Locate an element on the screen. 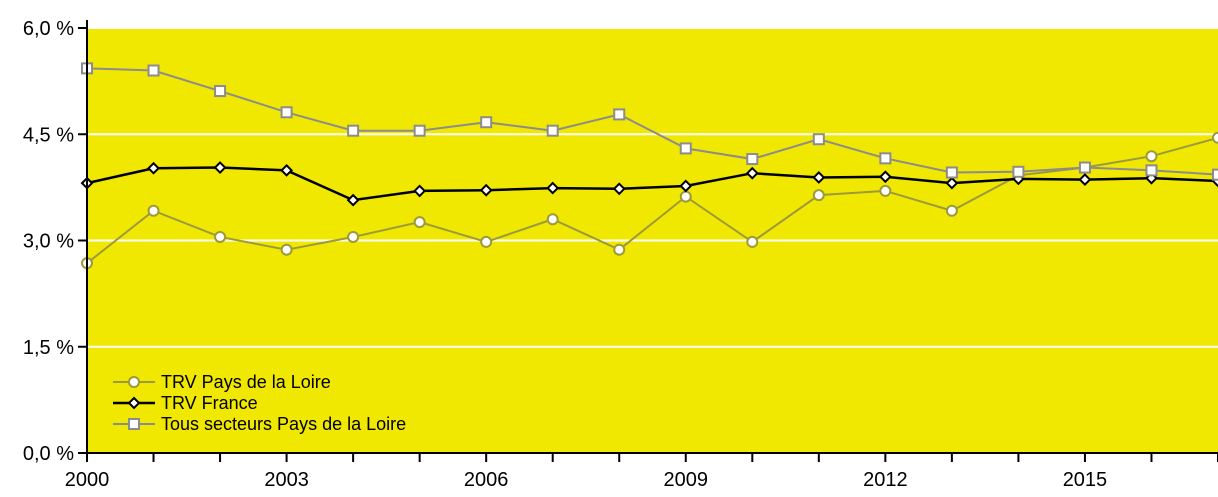 The width and height of the screenshot is (1218, 497). y-tick-label-2: 3,0 % is located at coordinates (48, 242).